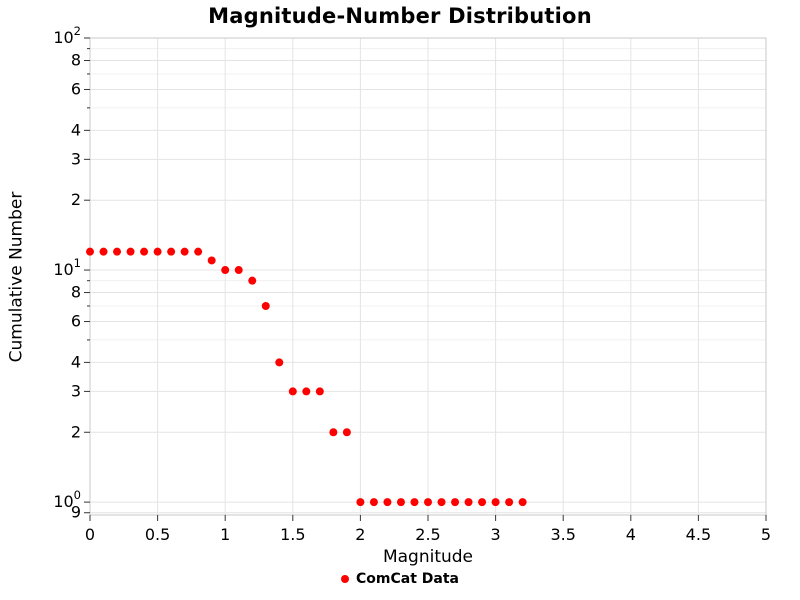  I want to click on x-tick-label: 2, so click(360, 534).